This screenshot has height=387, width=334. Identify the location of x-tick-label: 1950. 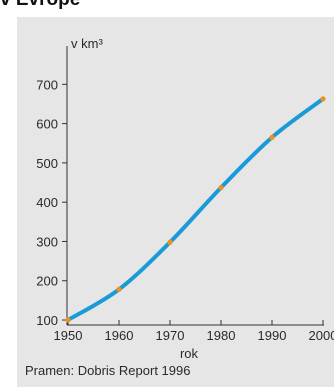
(68, 335).